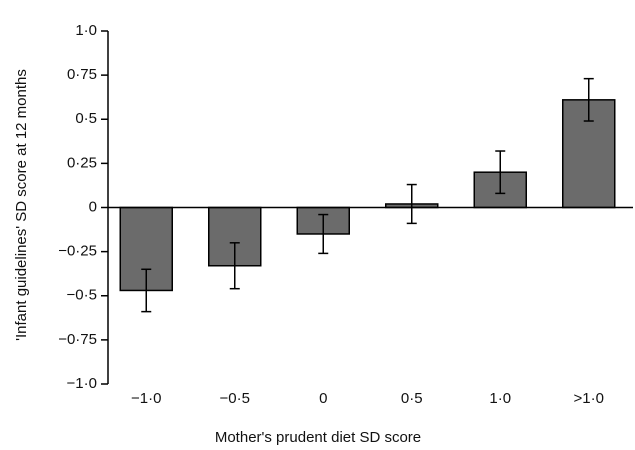 This screenshot has height=450, width=635. What do you see at coordinates (86, 118) in the screenshot?
I see `y-tick-label: 0·5` at bounding box center [86, 118].